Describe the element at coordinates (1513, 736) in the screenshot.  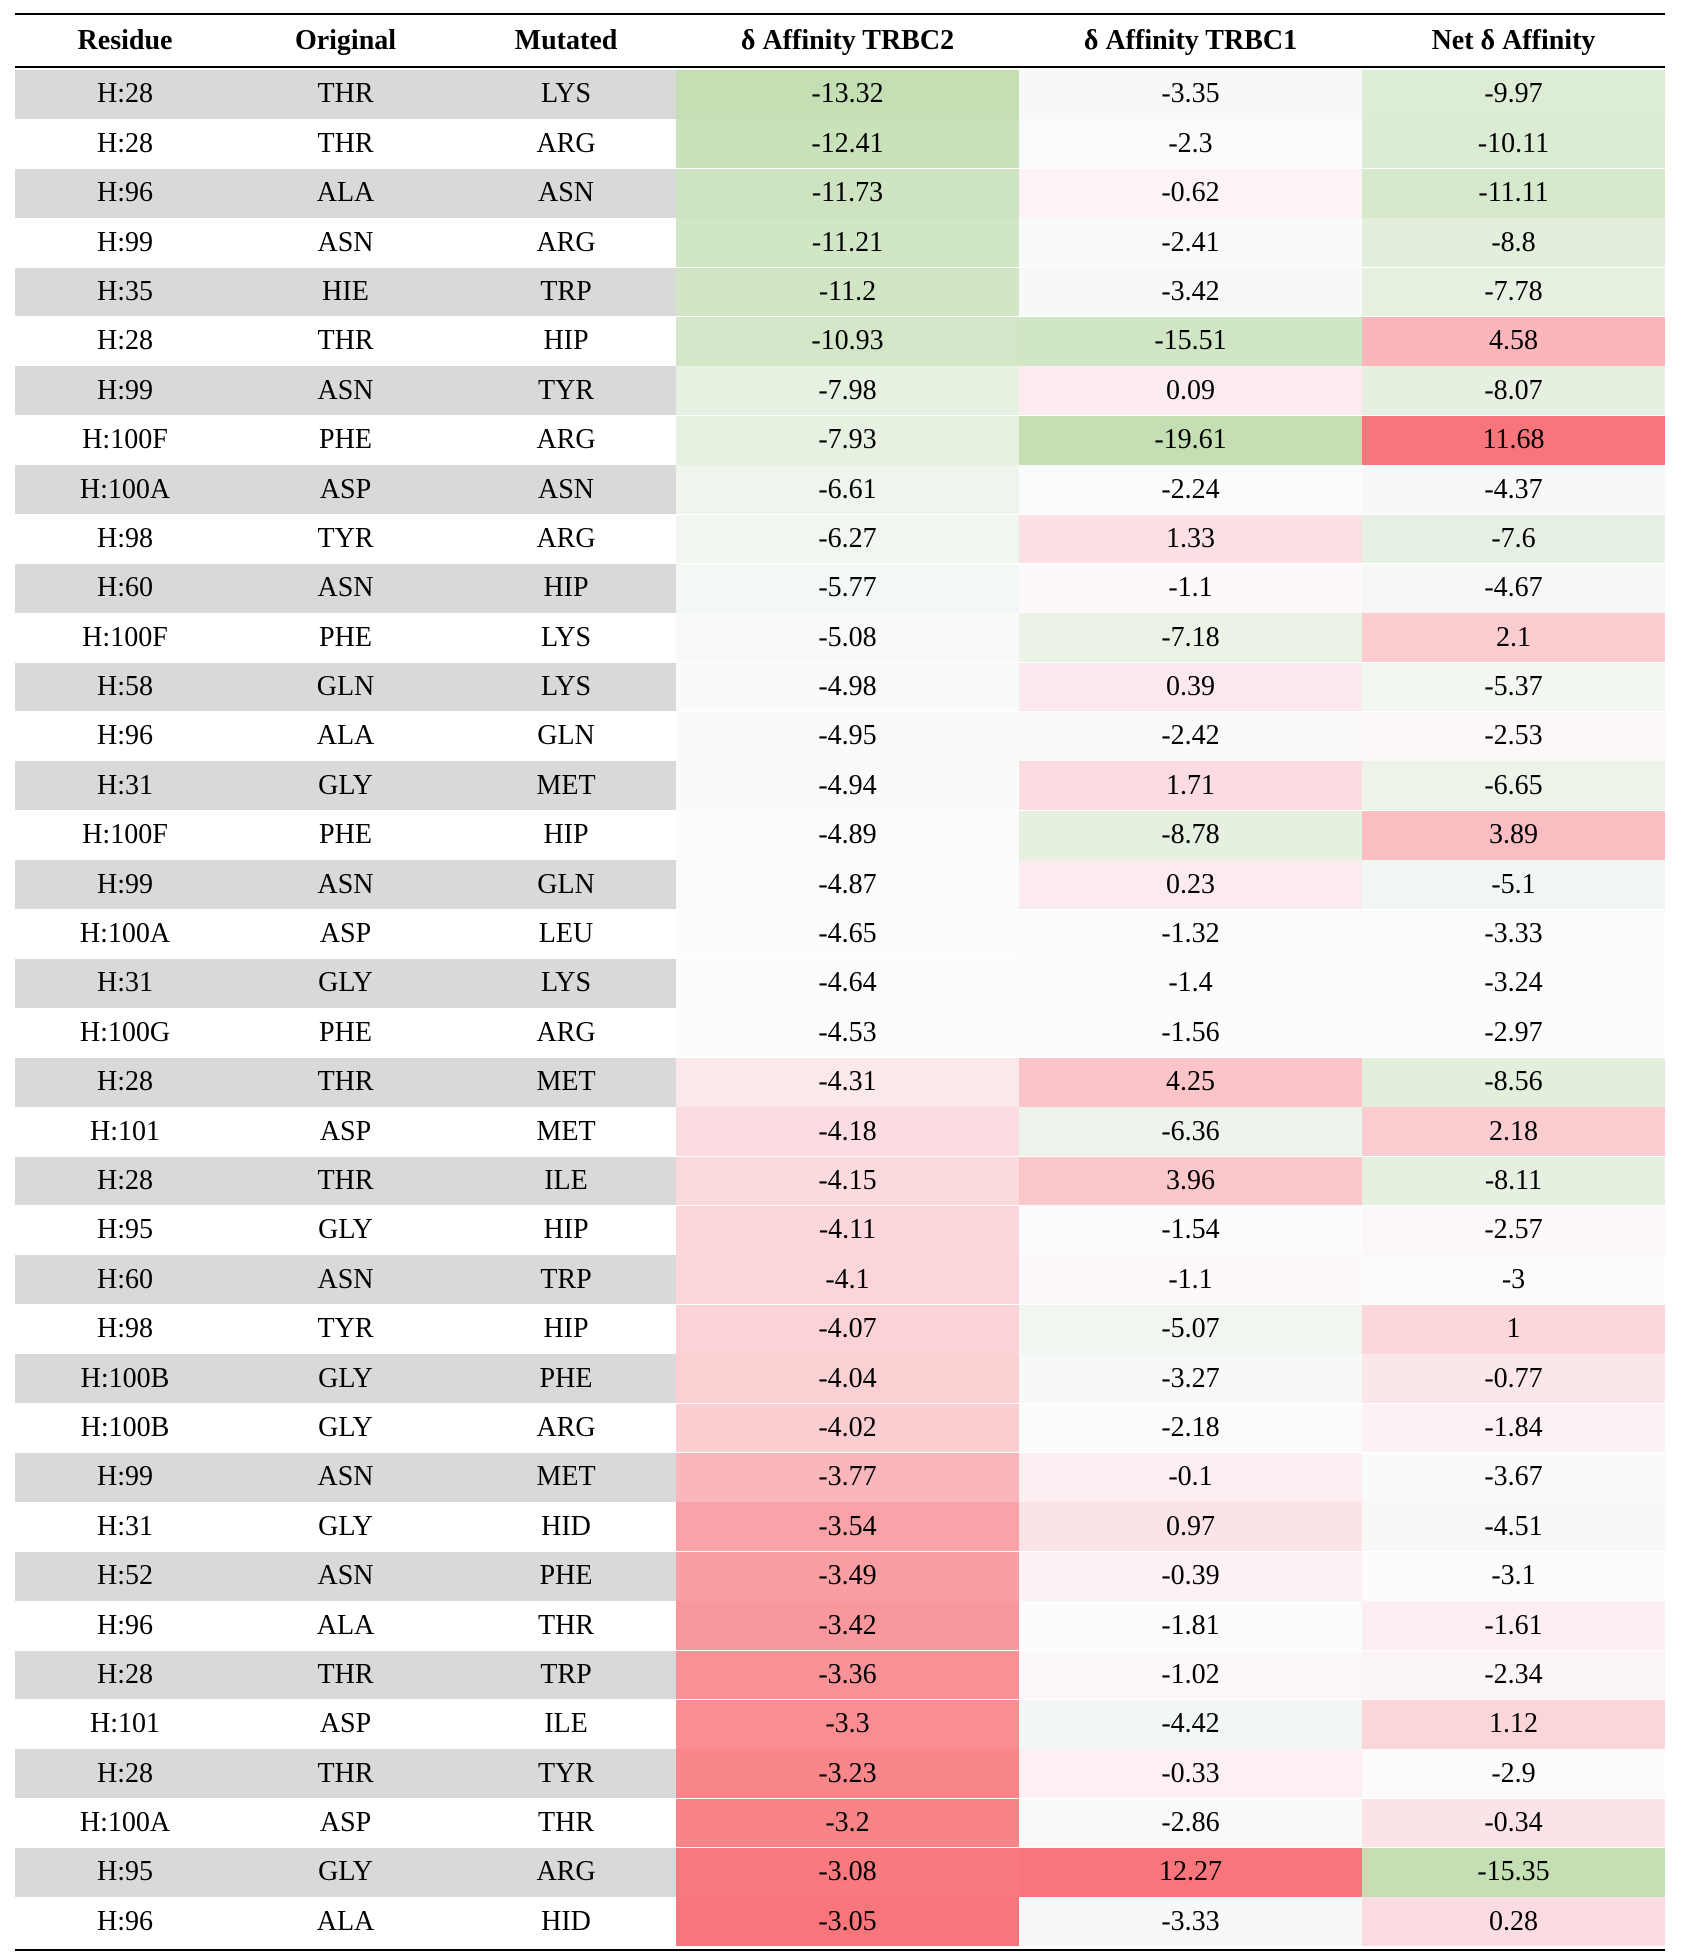
I see `cell-net-affinity: -2.53` at that location.